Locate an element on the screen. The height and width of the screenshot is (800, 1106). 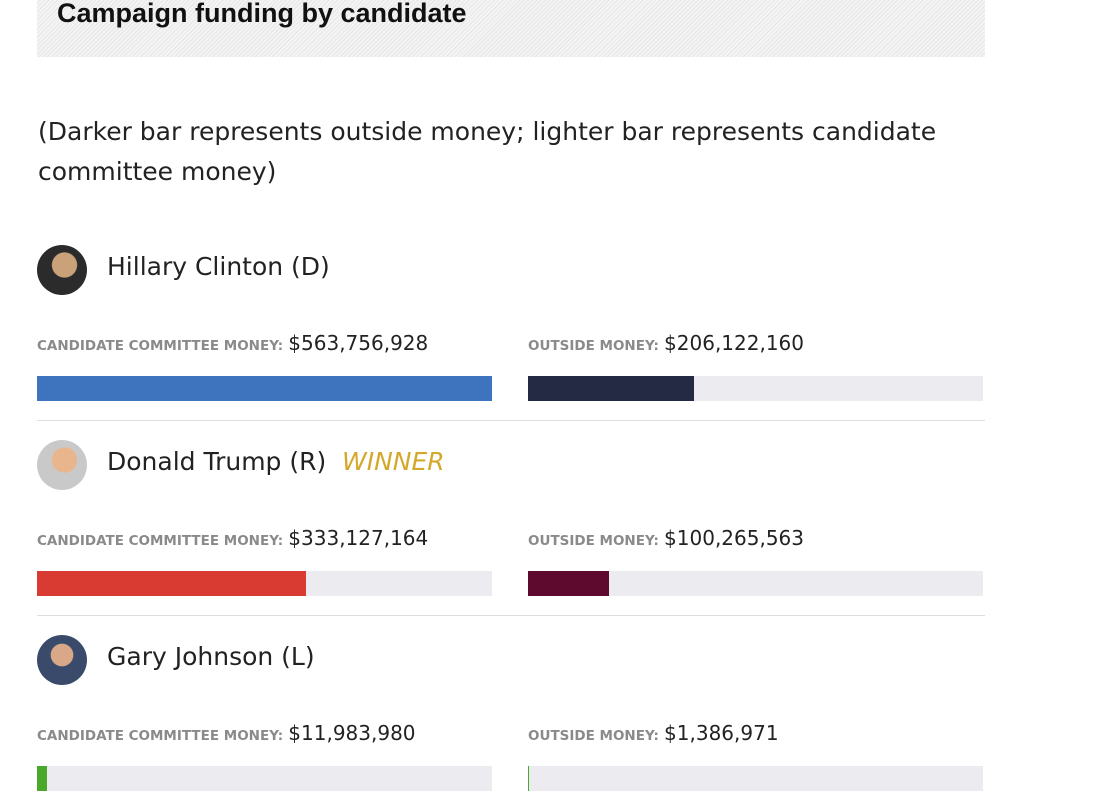
money-value: $333,127,164 is located at coordinates (358, 538).